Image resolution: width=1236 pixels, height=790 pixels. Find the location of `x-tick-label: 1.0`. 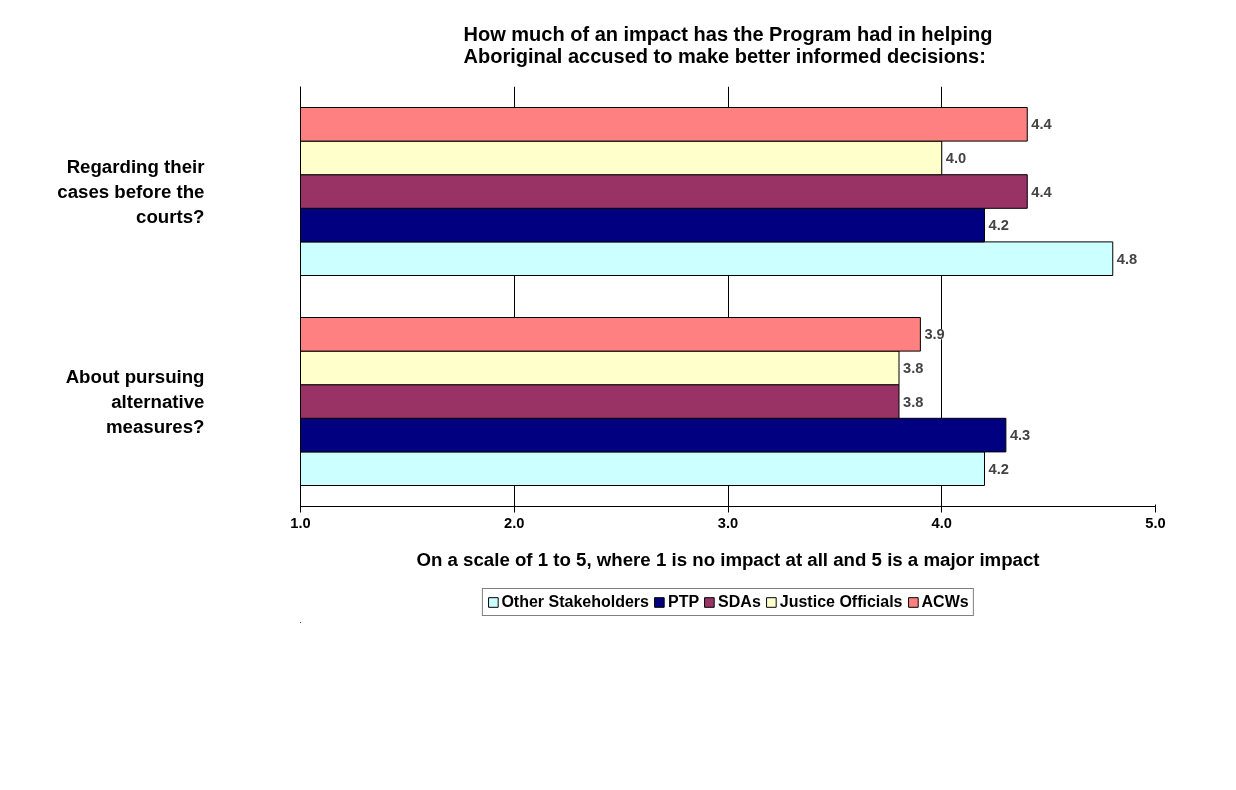

x-tick-label: 1.0 is located at coordinates (300, 522).